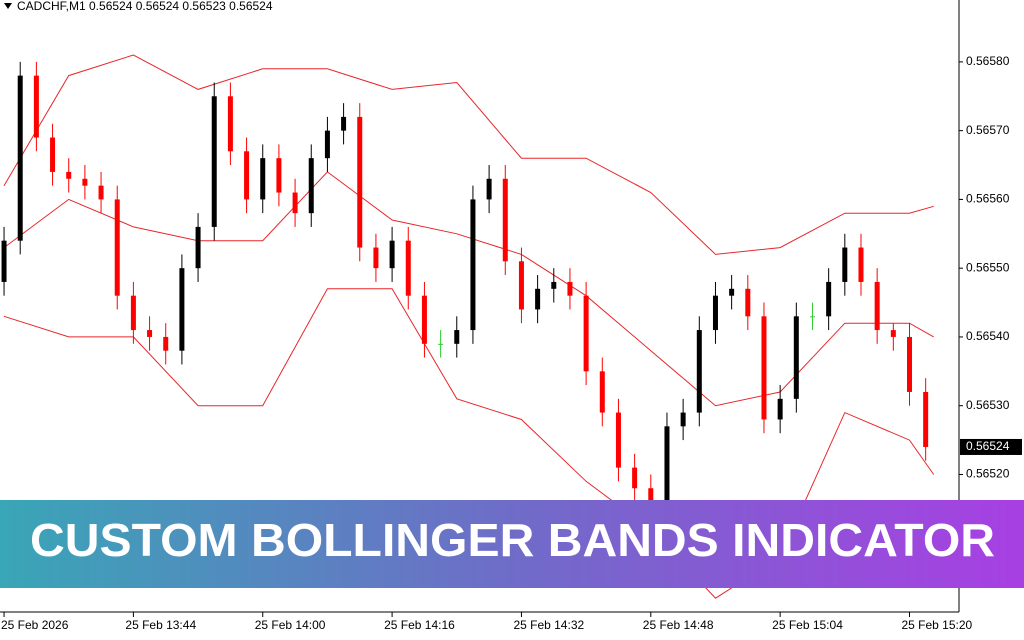  I want to click on current-price-box, so click(991, 446).